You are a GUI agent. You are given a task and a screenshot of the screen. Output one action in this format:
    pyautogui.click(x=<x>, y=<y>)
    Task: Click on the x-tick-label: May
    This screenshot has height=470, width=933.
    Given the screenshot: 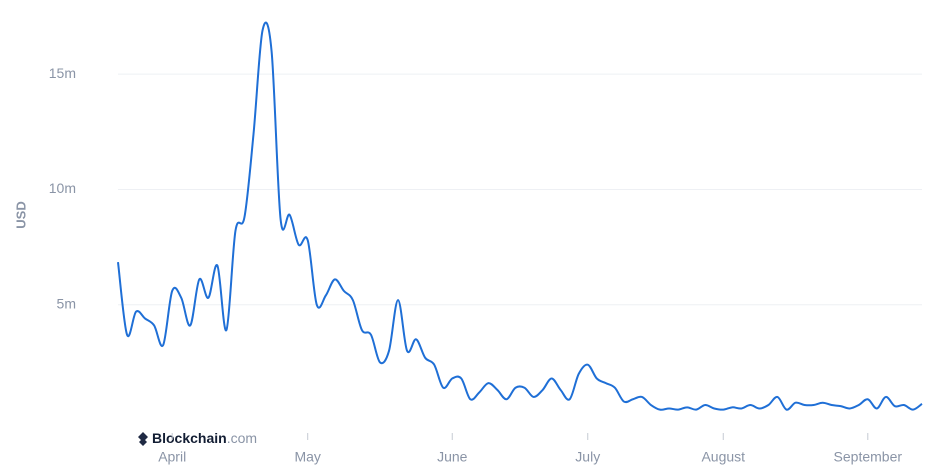 What is the action you would take?
    pyautogui.click(x=307, y=457)
    